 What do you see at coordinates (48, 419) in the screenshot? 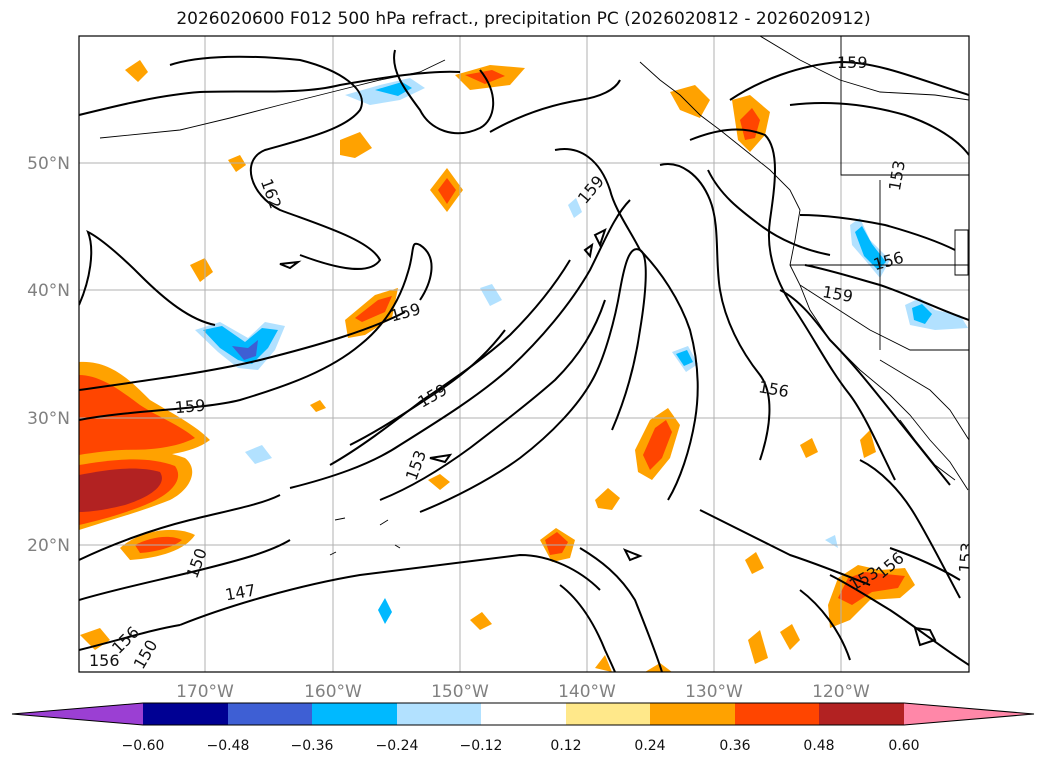
I see `lat-label-30: 30°N` at bounding box center [48, 419].